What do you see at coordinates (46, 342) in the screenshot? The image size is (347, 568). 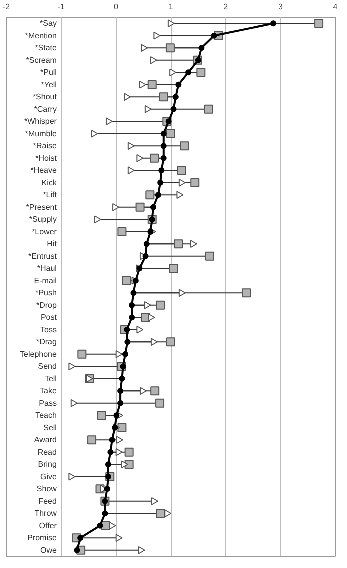 I see `y-tick-label: *Drag` at bounding box center [46, 342].